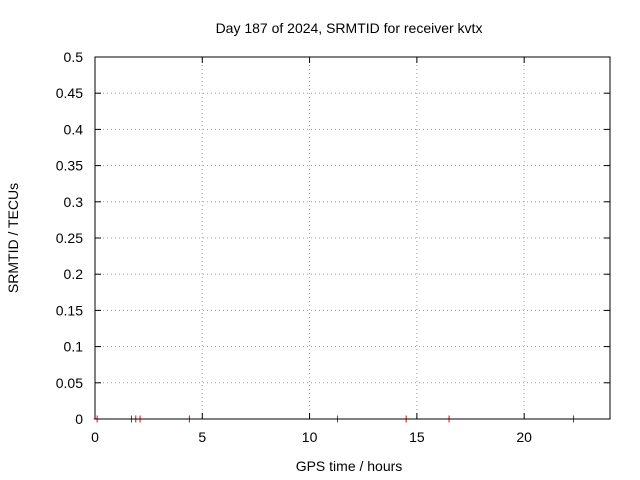 This screenshot has width=640, height=480. What do you see at coordinates (13, 238) in the screenshot?
I see `y-axis-label: SRMTID / TECUs` at bounding box center [13, 238].